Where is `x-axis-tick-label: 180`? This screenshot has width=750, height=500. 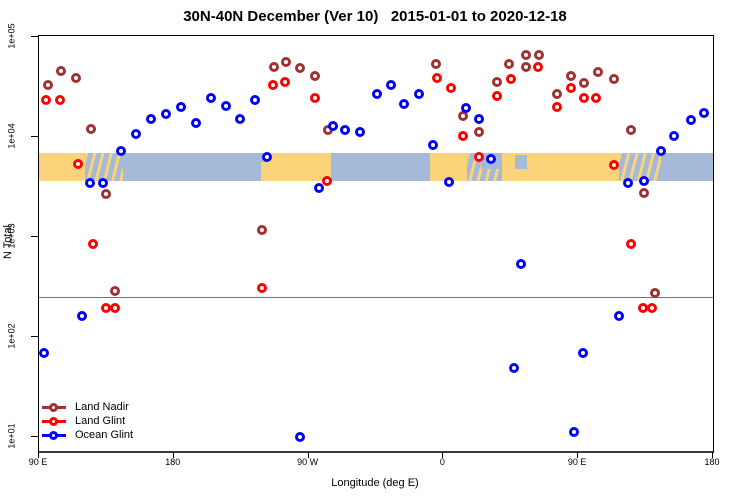 x-axis-tick-label: 180 is located at coordinates (712, 462).